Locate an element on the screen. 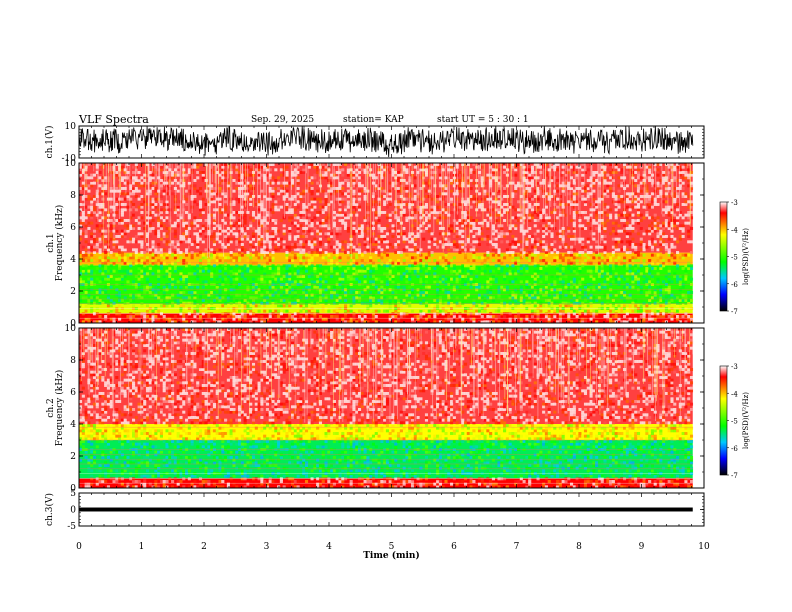 This screenshot has height=612, width=792. y-axis-channel-label: ch.1 is located at coordinates (51, 242).